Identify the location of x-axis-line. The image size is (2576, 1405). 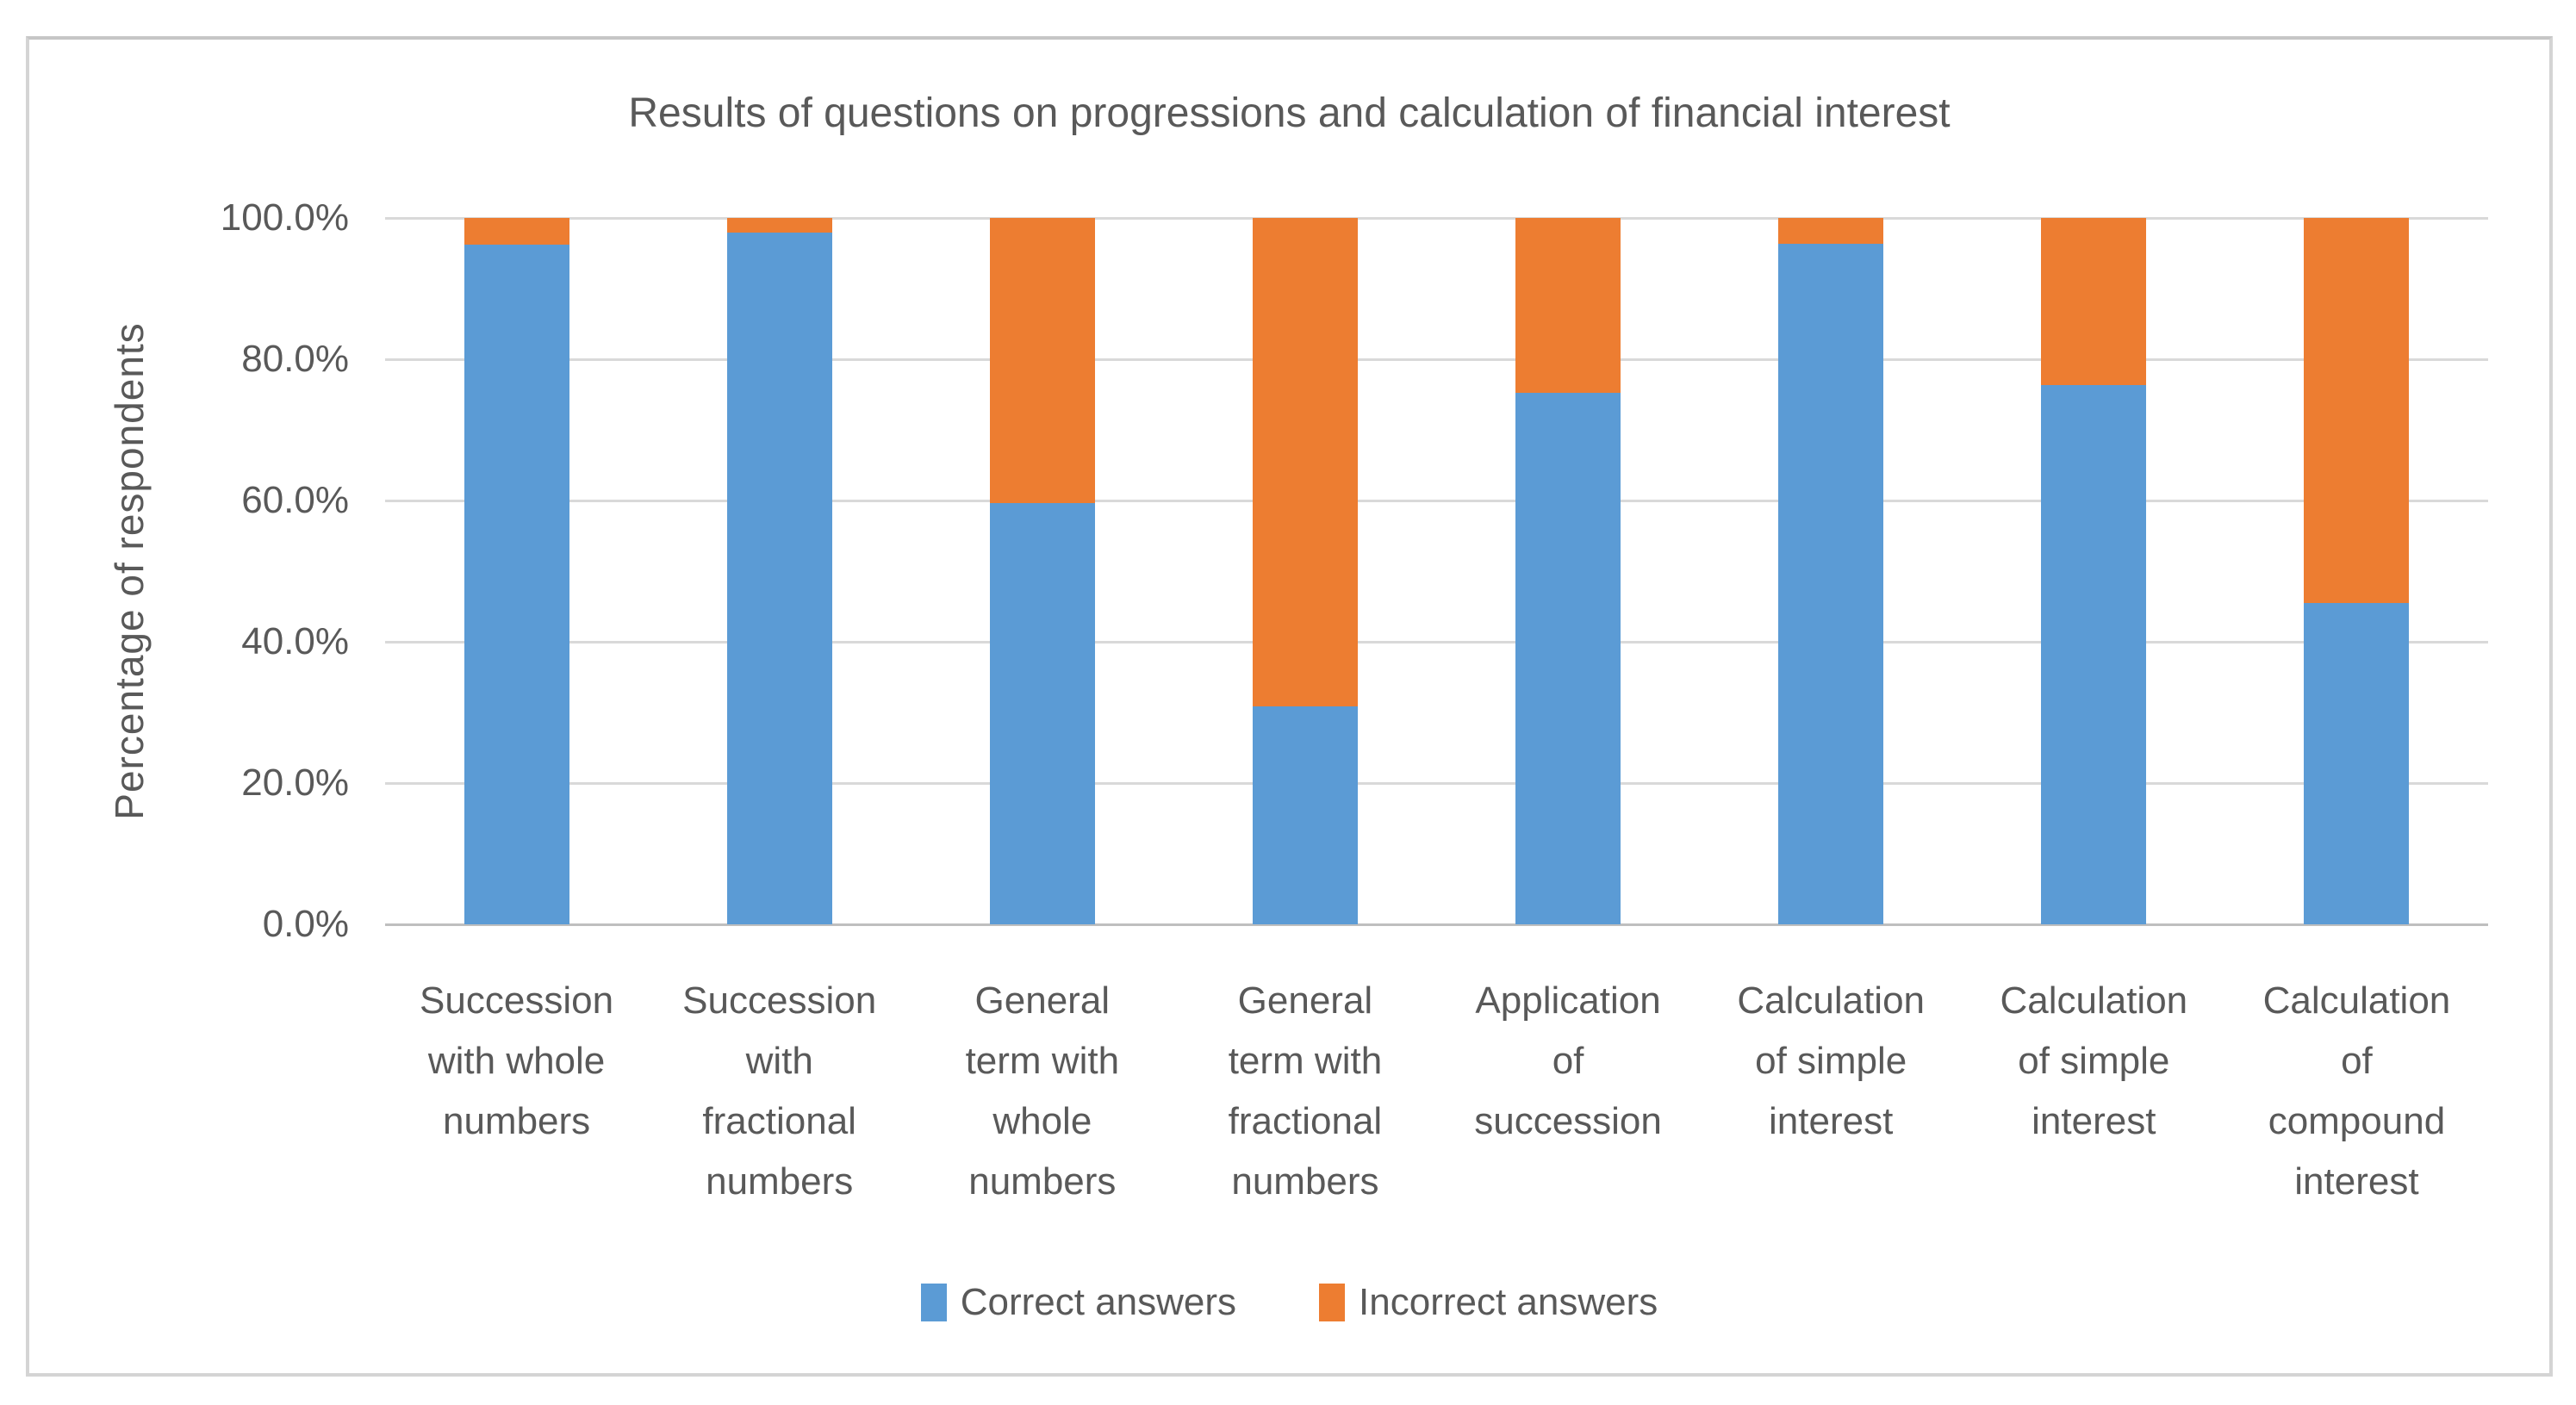
(1437, 924).